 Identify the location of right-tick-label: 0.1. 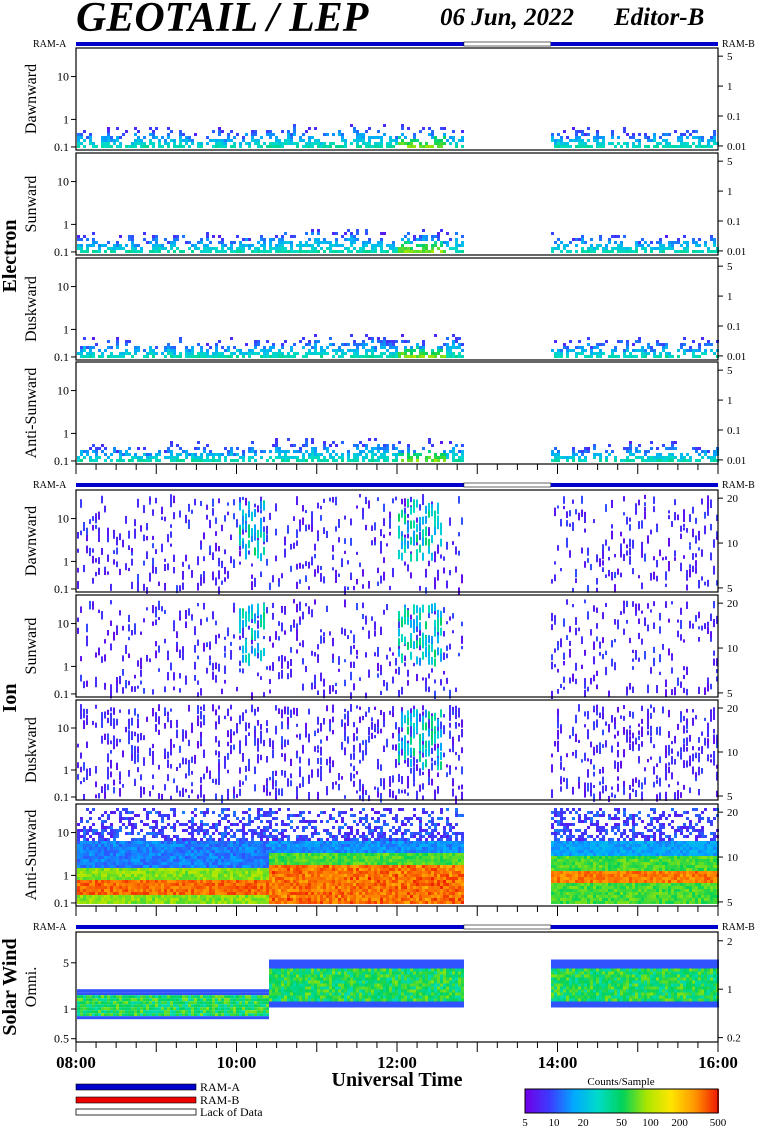
(734, 222).